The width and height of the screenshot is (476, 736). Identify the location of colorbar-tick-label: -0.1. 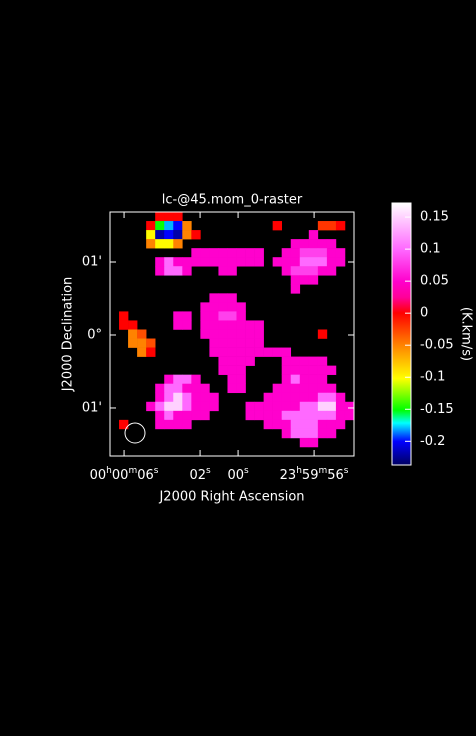
(432, 377).